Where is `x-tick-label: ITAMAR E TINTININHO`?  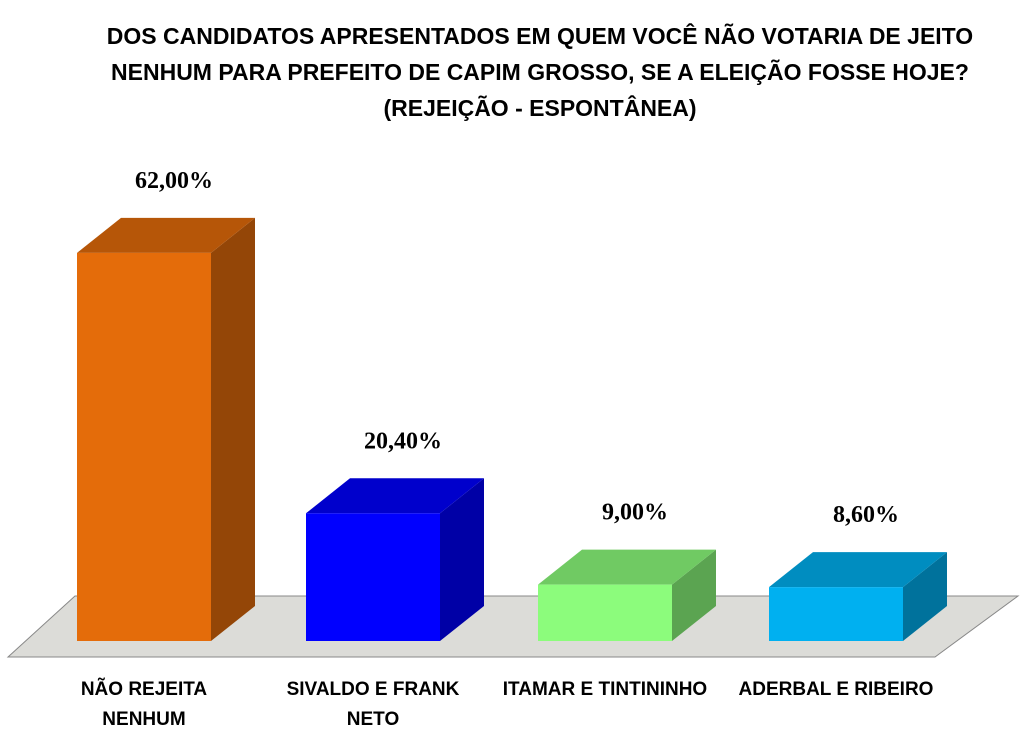 x-tick-label: ITAMAR E TINTININHO is located at coordinates (605, 689).